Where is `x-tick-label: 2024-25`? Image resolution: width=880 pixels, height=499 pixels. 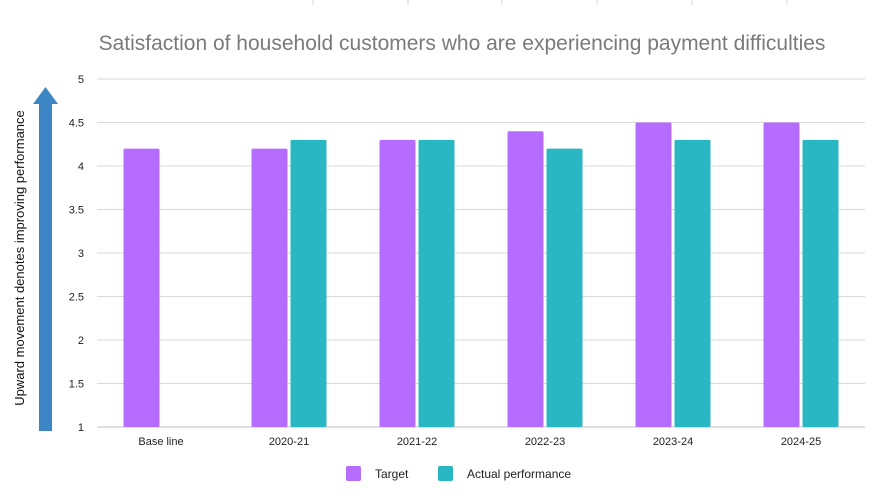 x-tick-label: 2024-25 is located at coordinates (801, 442).